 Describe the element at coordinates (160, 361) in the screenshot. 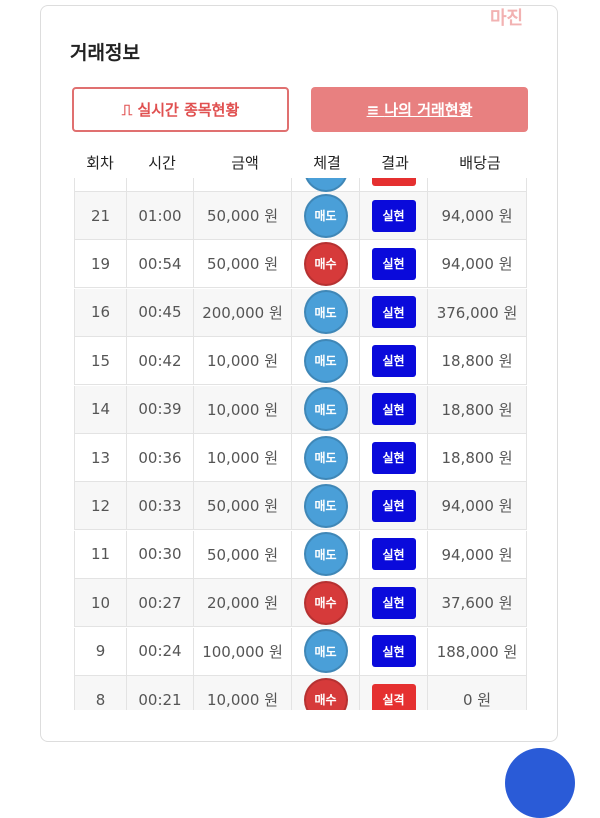

I see `cell: 00:42` at that location.